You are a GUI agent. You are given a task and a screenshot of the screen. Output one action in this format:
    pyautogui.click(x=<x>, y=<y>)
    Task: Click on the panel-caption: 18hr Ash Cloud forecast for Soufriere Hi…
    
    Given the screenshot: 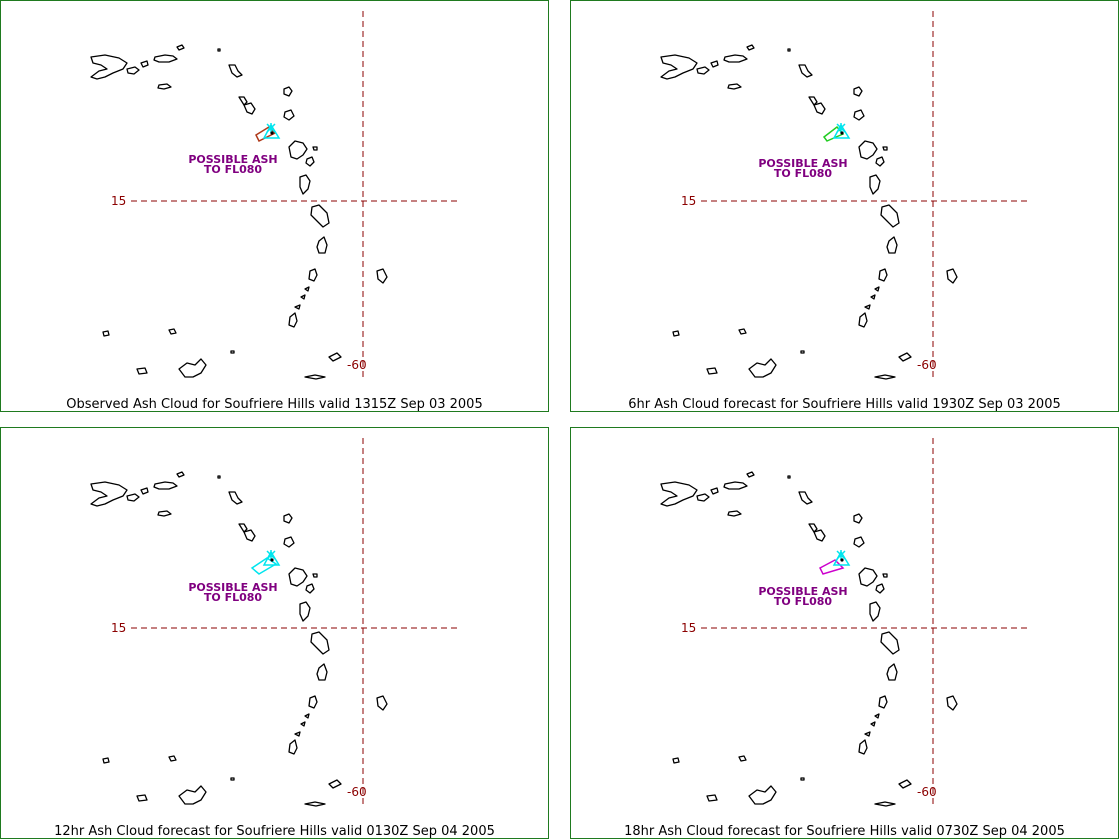 What is the action you would take?
    pyautogui.click(x=844, y=831)
    